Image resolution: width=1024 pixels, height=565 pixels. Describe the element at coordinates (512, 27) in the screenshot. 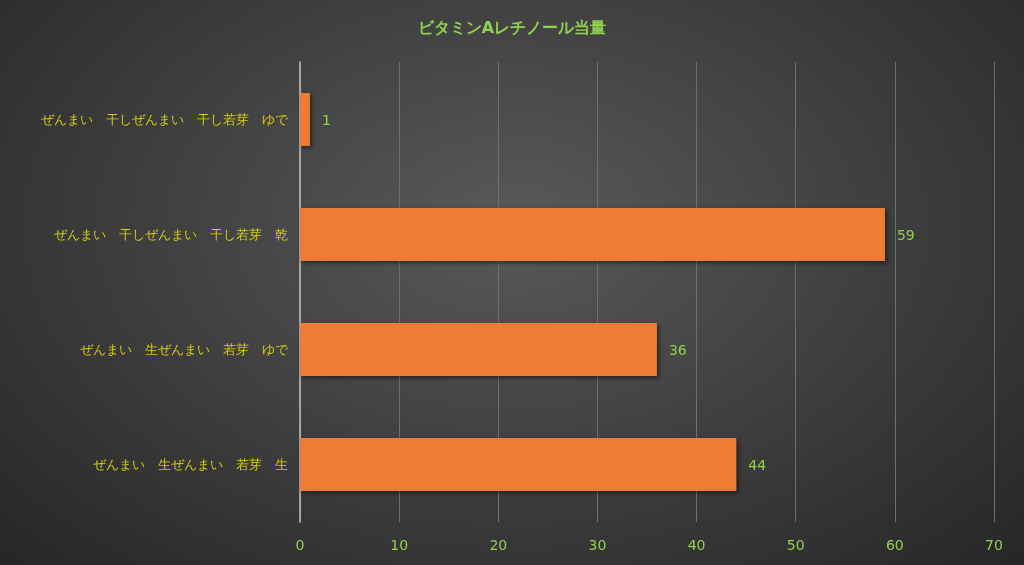

I see `chart-title: ビタミンAレチノール当量` at that location.